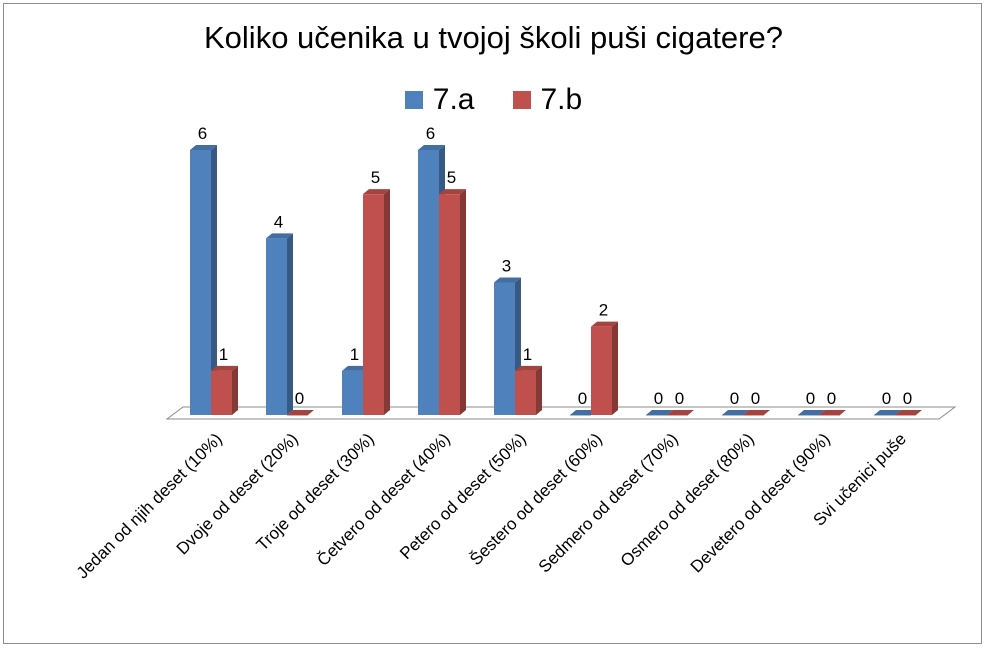 The height and width of the screenshot is (649, 987). Describe the element at coordinates (527, 354) in the screenshot. I see `data-label-2-5: 1` at that location.